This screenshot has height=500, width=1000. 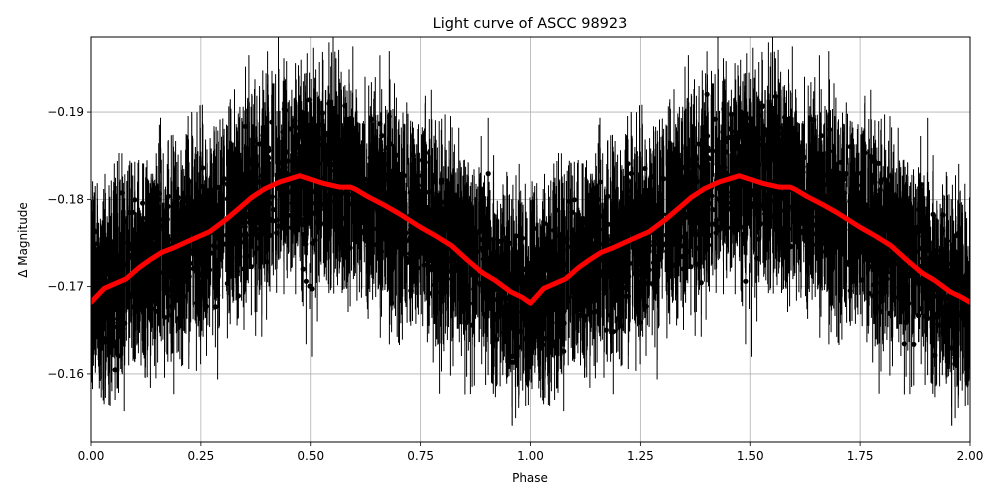 What do you see at coordinates (69, 243) in the screenshot?
I see `y-axis-ticks: −0.19 −0.18 −0.17 −0.16` at bounding box center [69, 243].